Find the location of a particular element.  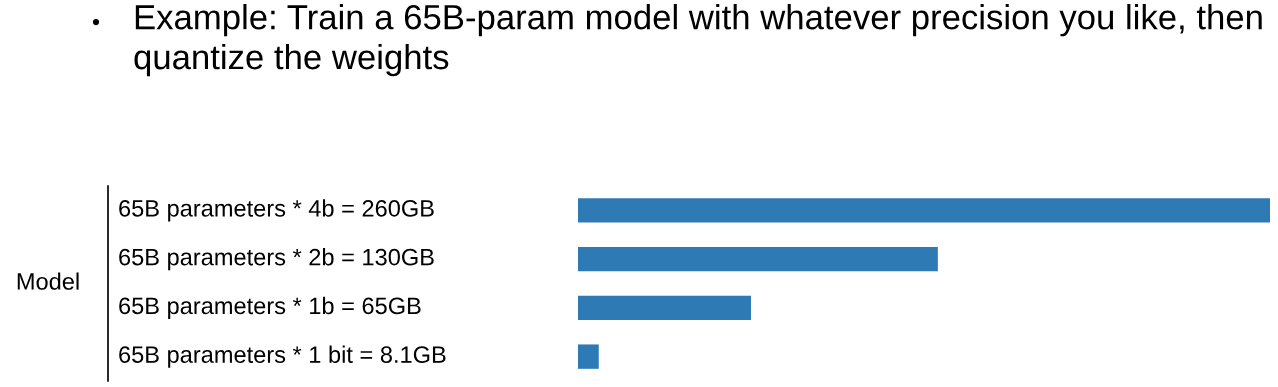

y-axis-title: Model is located at coordinates (48, 281).